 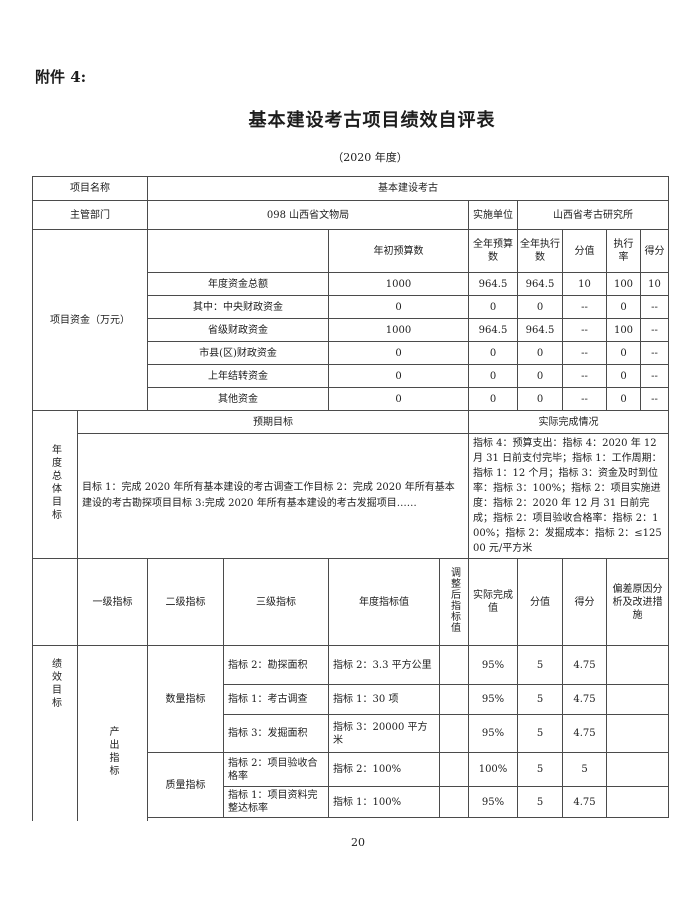 What do you see at coordinates (493, 251) in the screenshot?
I see `funding-col-annual-budget: 全年预算数` at bounding box center [493, 251].